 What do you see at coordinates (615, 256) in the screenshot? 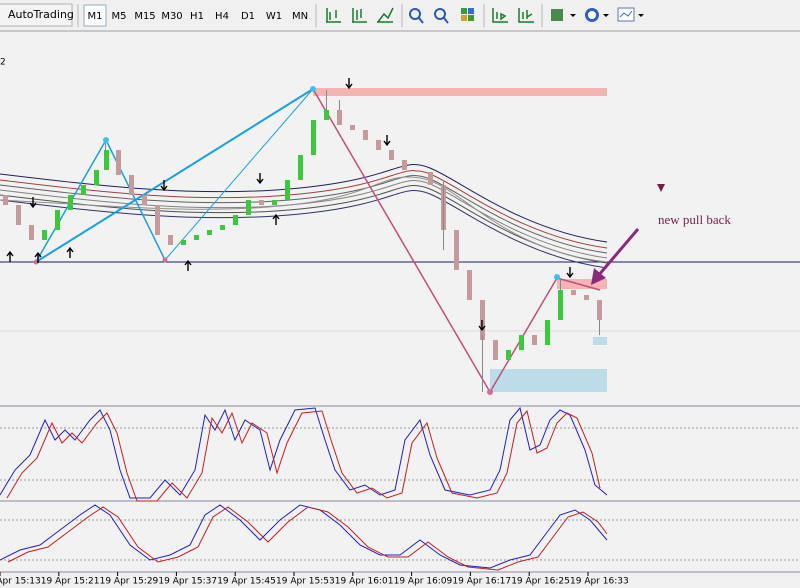
I see `annotation-arrow` at bounding box center [615, 256].